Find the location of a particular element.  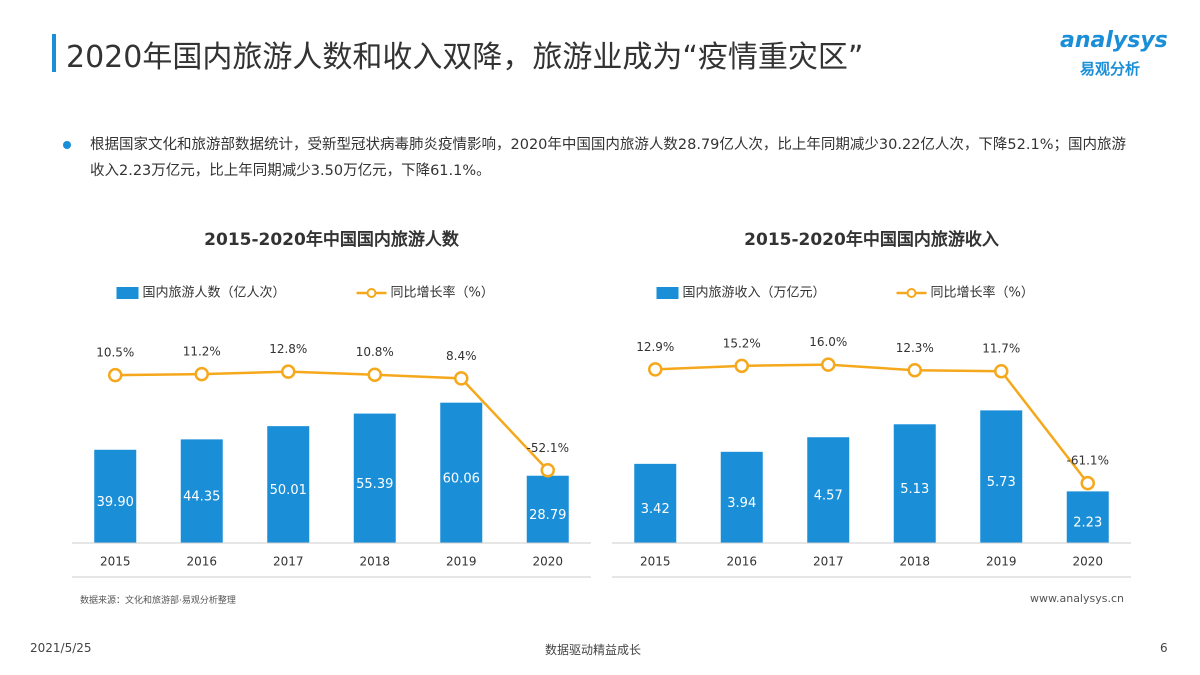

bullet-dot is located at coordinates (67, 145).